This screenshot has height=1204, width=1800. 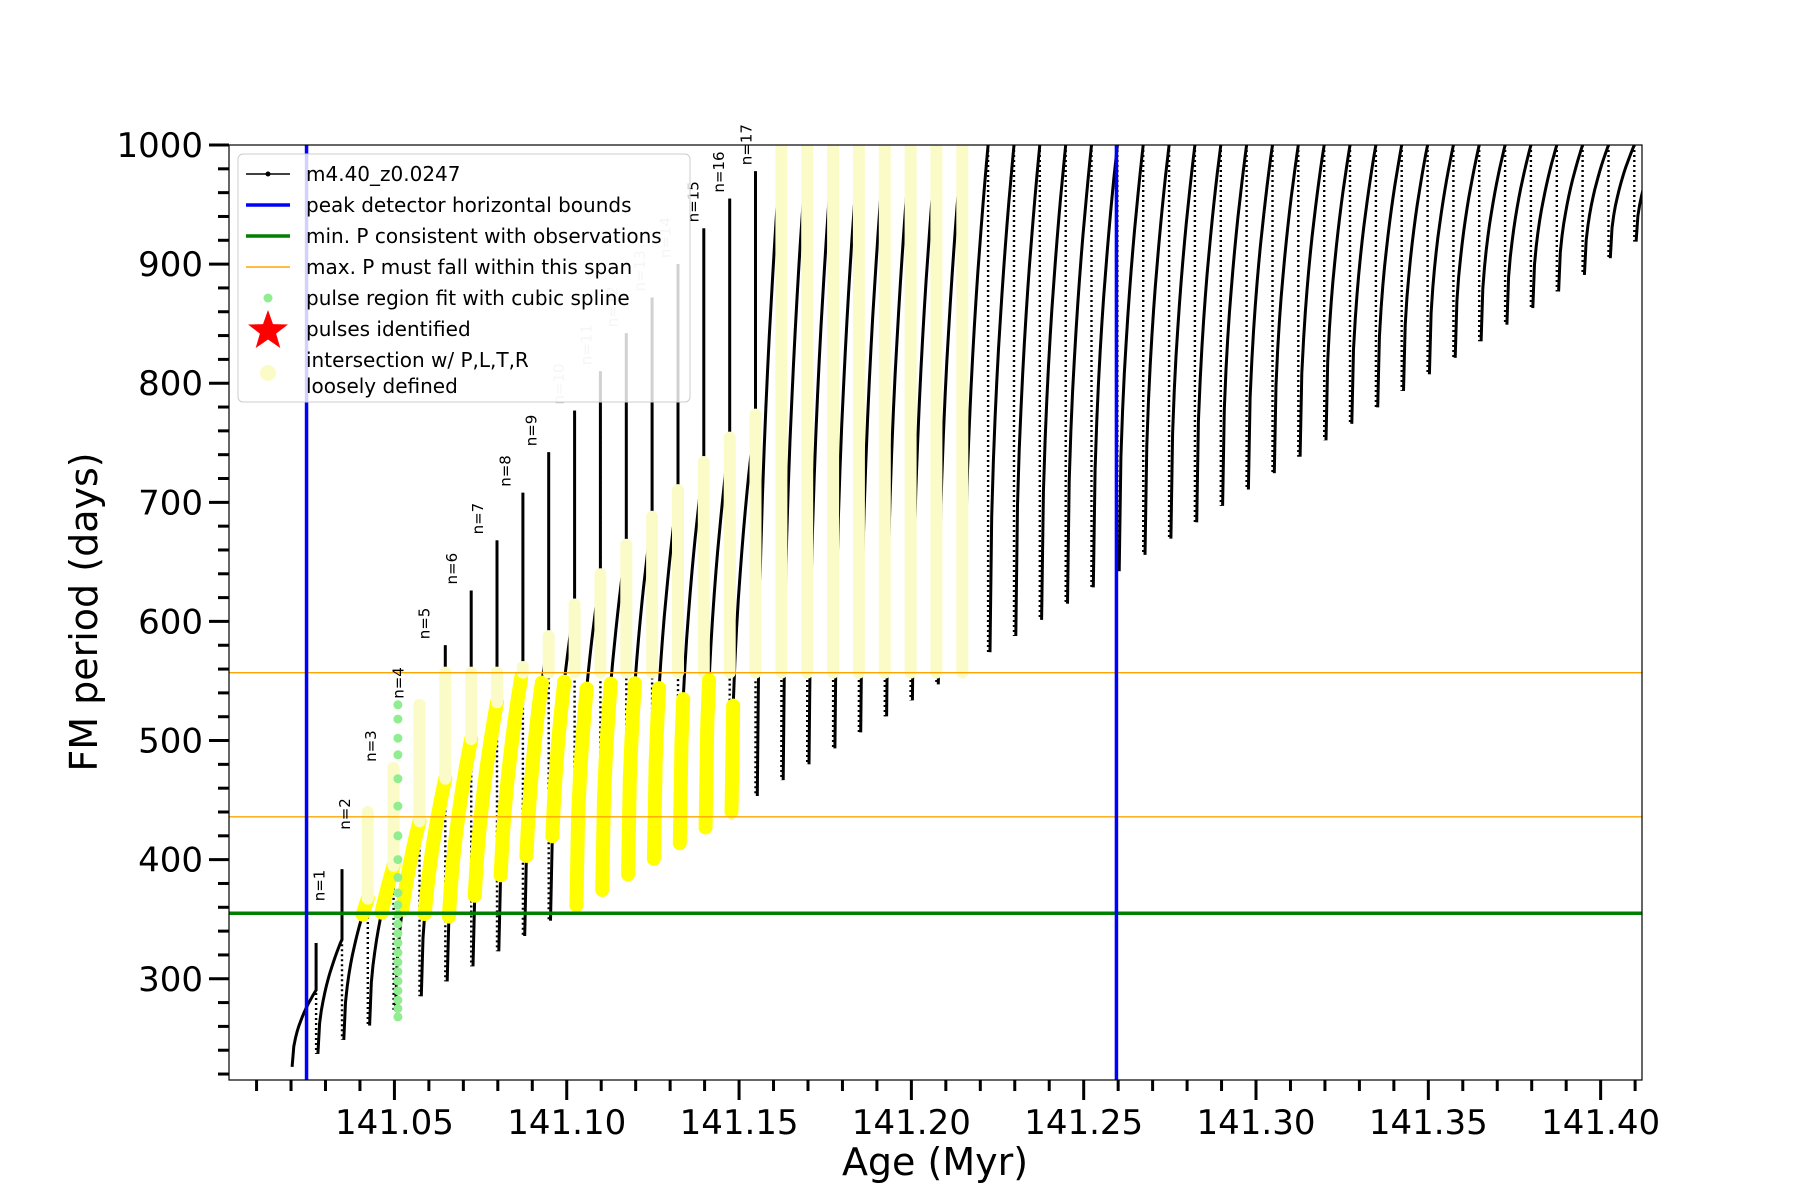 What do you see at coordinates (739, 1123) in the screenshot?
I see `x-tick-label: 141.15` at bounding box center [739, 1123].